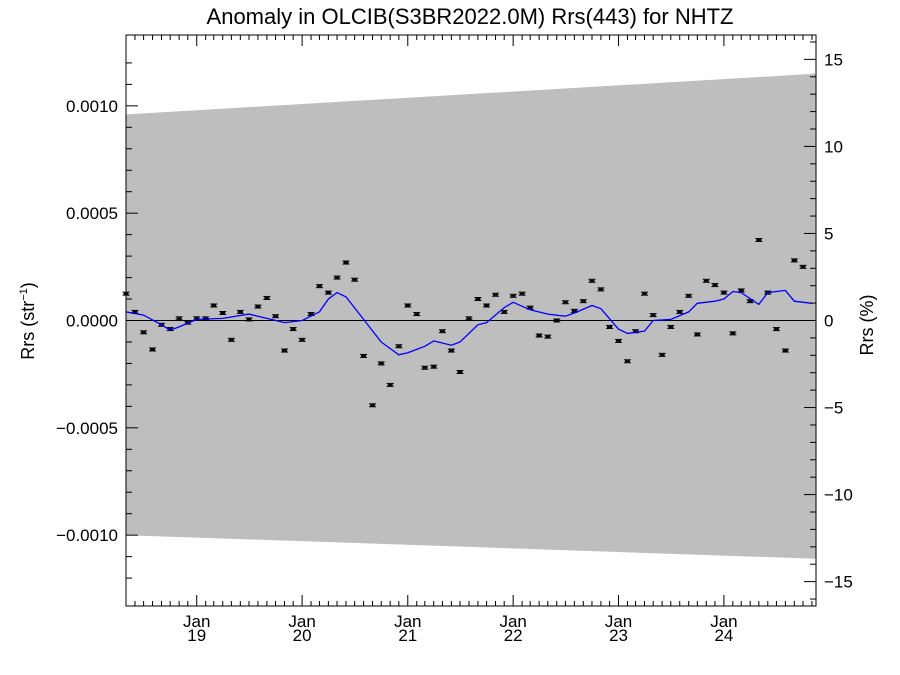 Image resolution: width=900 pixels, height=675 pixels. Describe the element at coordinates (92, 213) in the screenshot. I see `y-left-tick-label: 0.0005` at that location.